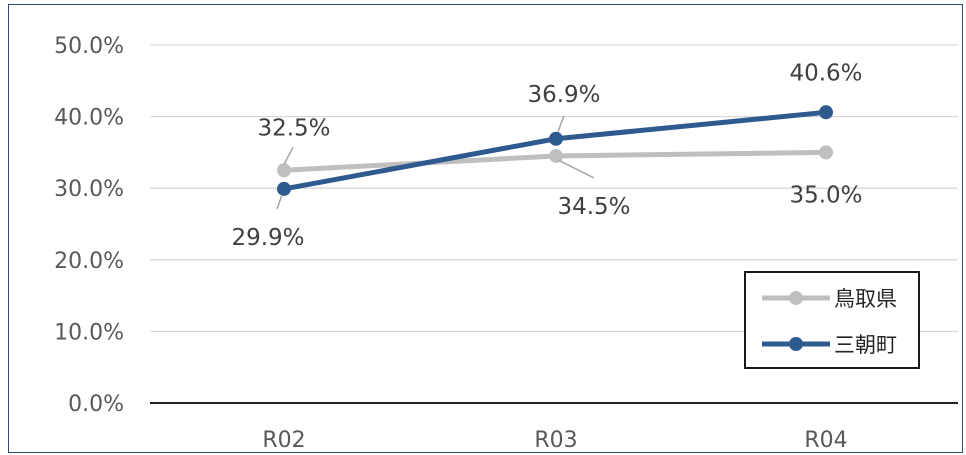  Describe the element at coordinates (293, 128) in the screenshot. I see `data-label: 32.5%` at that location.